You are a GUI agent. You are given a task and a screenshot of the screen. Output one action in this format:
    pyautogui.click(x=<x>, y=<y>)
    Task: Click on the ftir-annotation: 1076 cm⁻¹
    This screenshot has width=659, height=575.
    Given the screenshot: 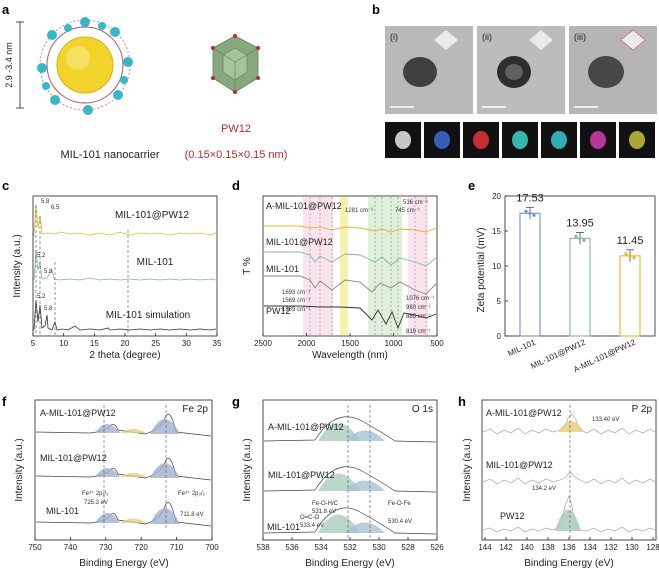 What is the action you would take?
    pyautogui.click(x=420, y=299)
    